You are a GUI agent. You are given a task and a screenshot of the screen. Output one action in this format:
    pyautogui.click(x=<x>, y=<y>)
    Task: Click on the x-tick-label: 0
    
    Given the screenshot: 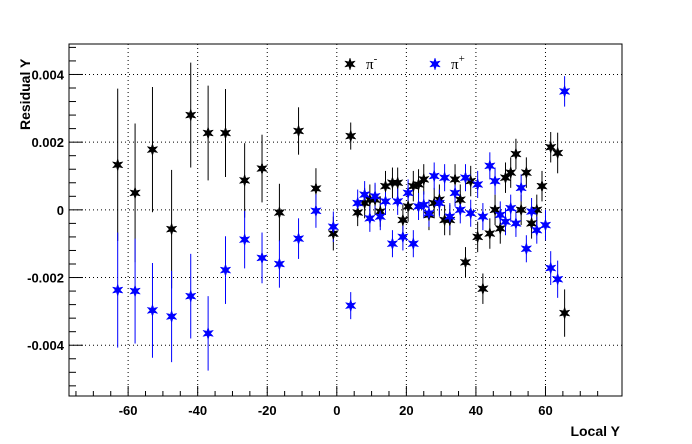 What is the action you would take?
    pyautogui.click(x=336, y=410)
    